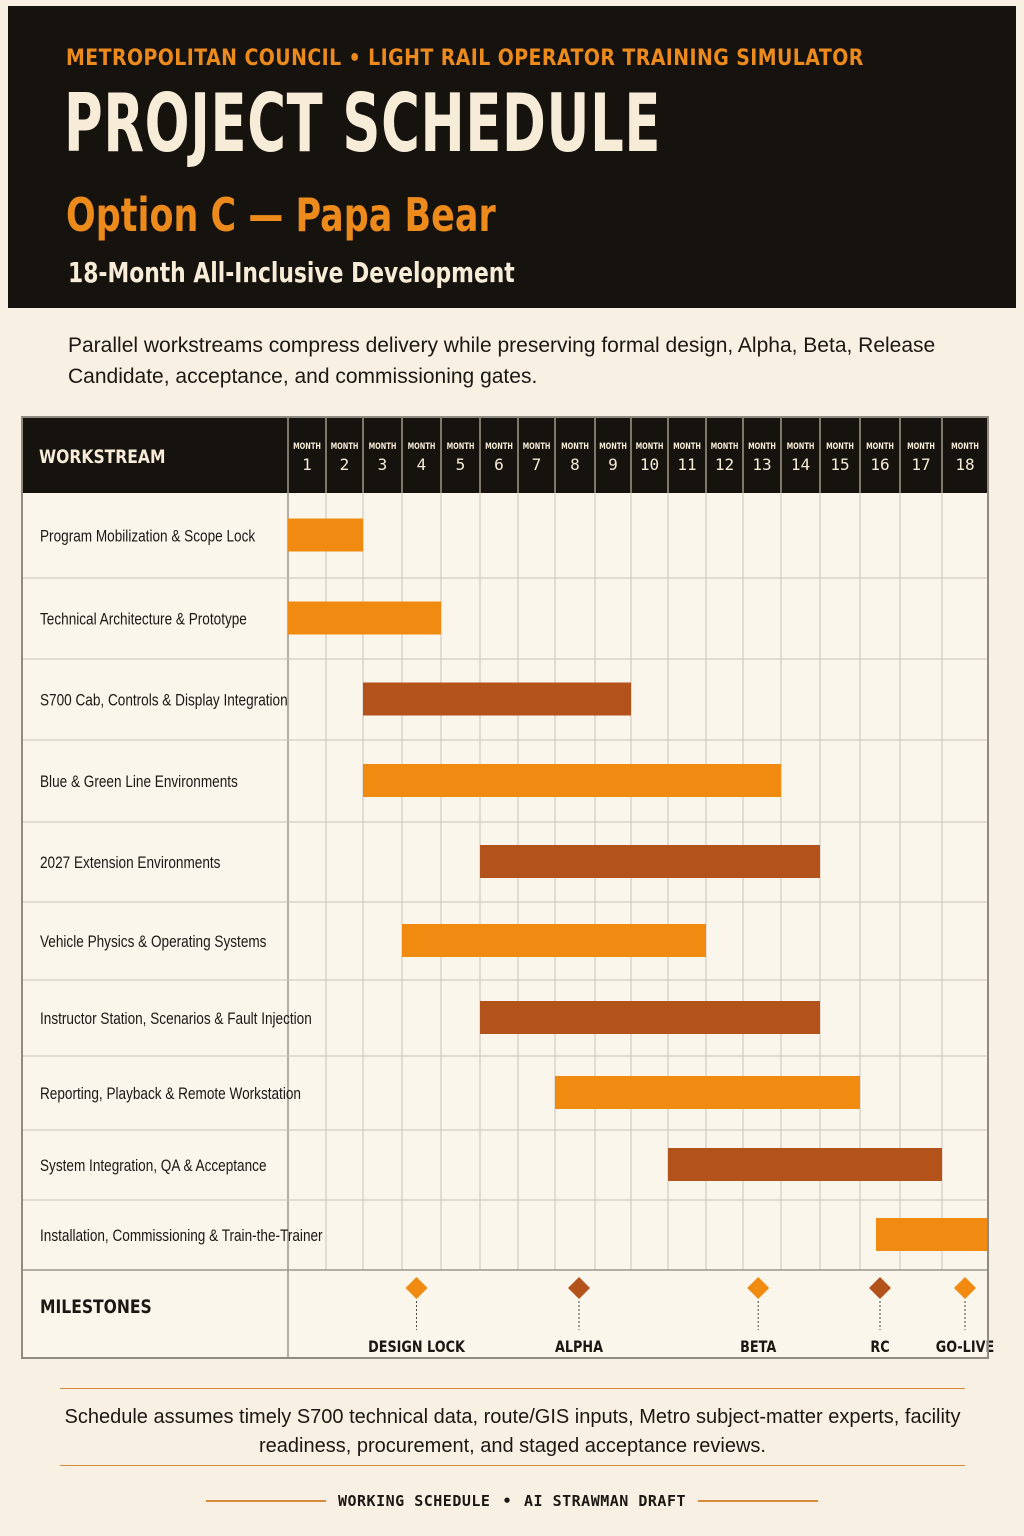  I want to click on footer: WORKING SCHEDULE • AI STRAWMAN DRAFT, so click(512, 1501).